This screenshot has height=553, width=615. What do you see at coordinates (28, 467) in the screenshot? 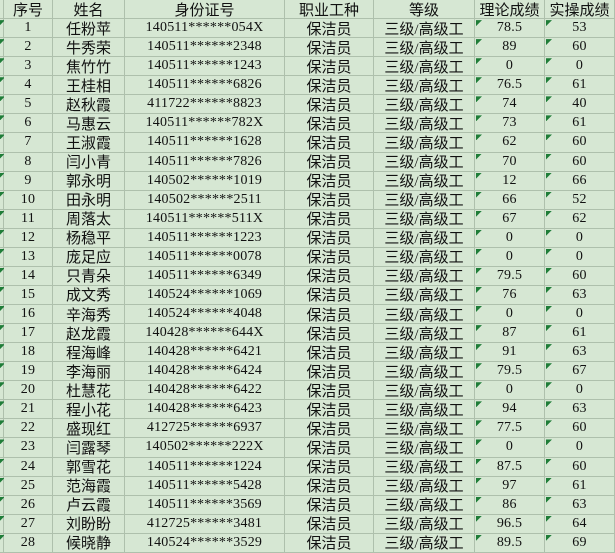
I see `cell-index: 24` at bounding box center [28, 467].